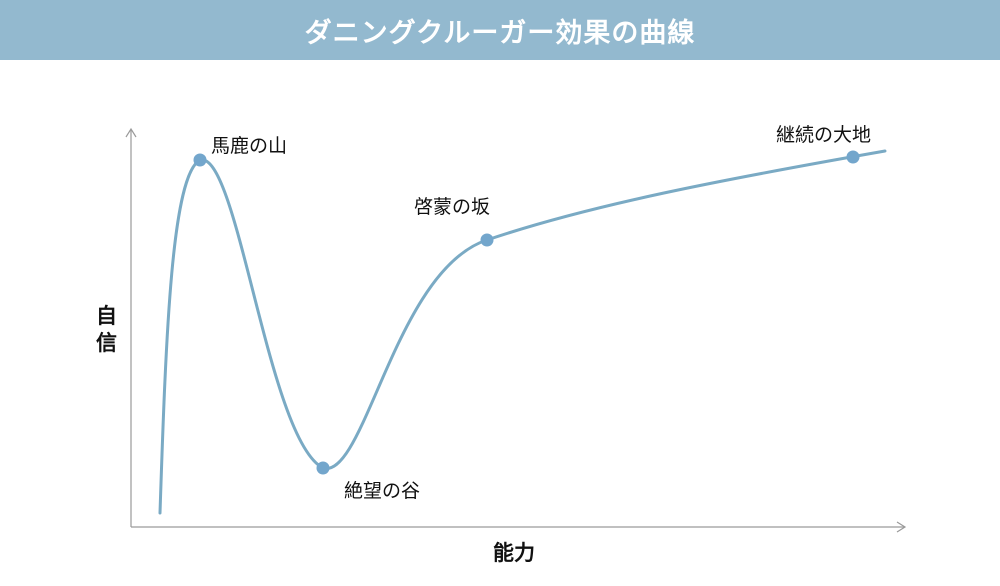 This screenshot has width=1000, height=586. Describe the element at coordinates (853, 157) in the screenshot. I see `plateau-point` at that location.